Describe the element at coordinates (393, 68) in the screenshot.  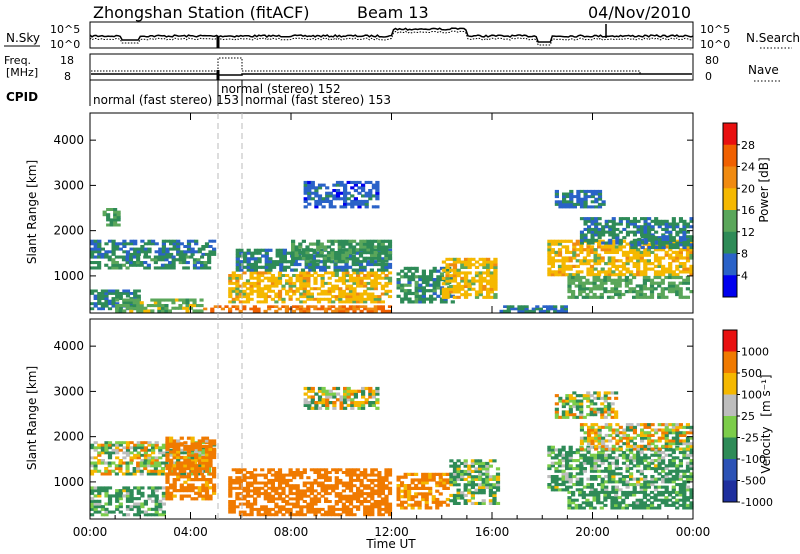
I see `freq-panel: Freq. [MHz] 18 8 80 0 Nave` at that location.